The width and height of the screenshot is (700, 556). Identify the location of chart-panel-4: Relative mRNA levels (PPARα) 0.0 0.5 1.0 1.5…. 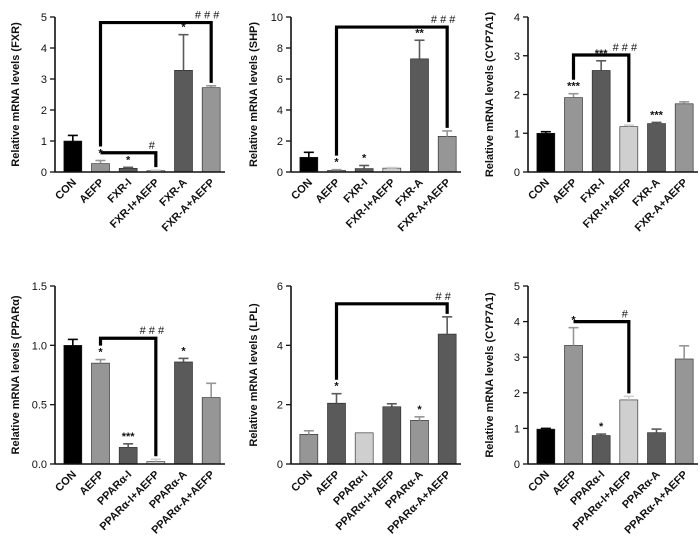
(117, 408).